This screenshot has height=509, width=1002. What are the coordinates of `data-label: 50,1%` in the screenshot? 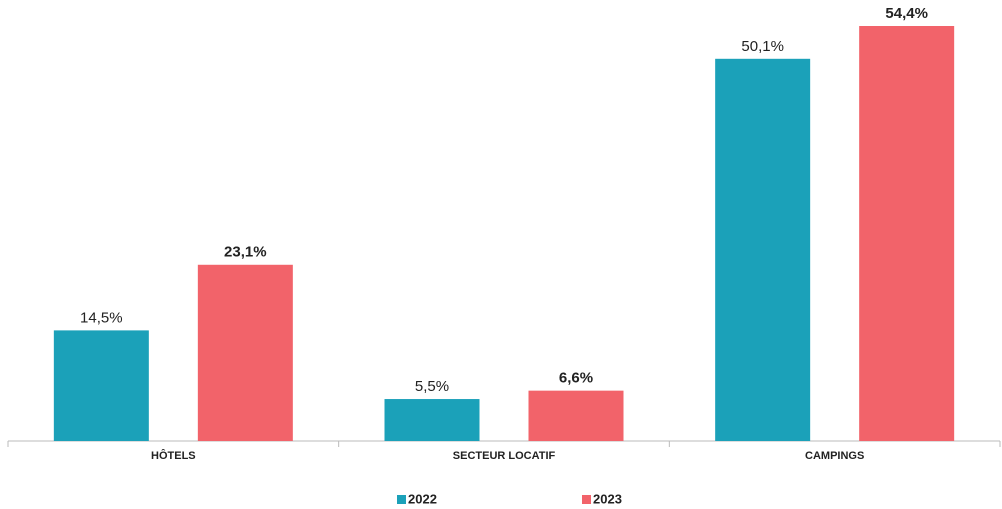 It's located at (762, 46).